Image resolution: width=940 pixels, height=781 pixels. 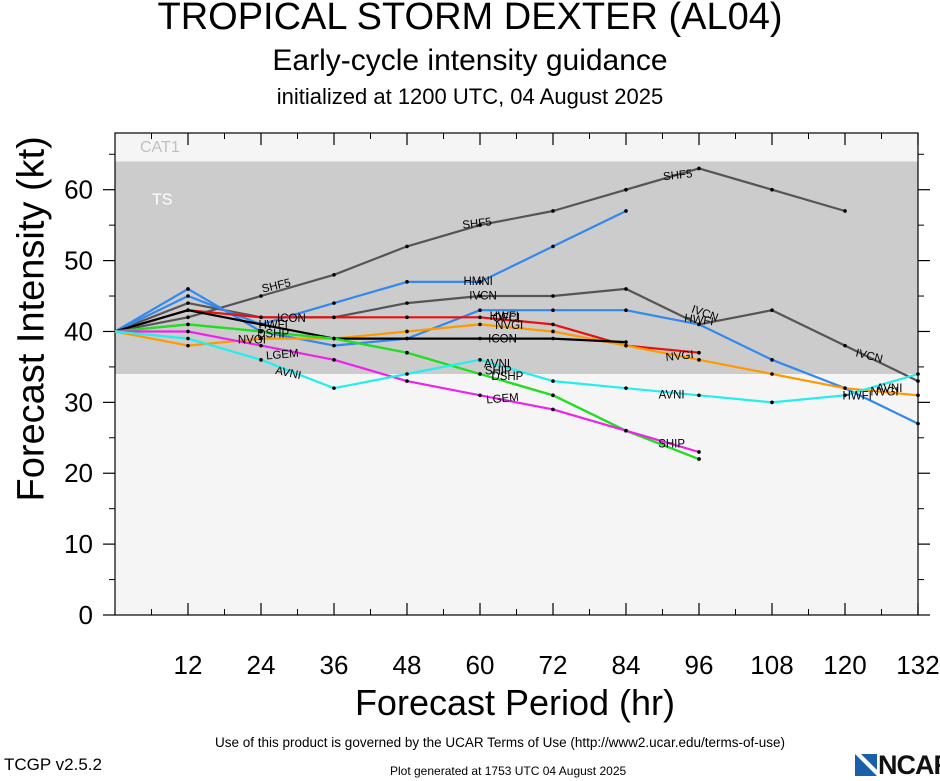 I want to click on x-tick-label: 12, so click(x=188, y=665).